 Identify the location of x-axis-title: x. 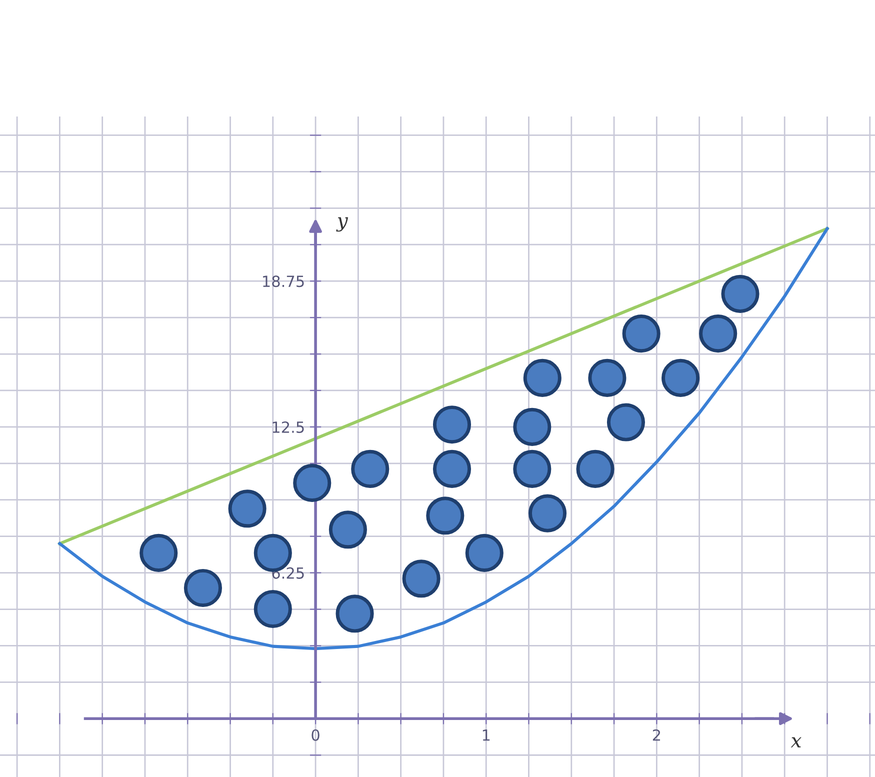
(796, 742).